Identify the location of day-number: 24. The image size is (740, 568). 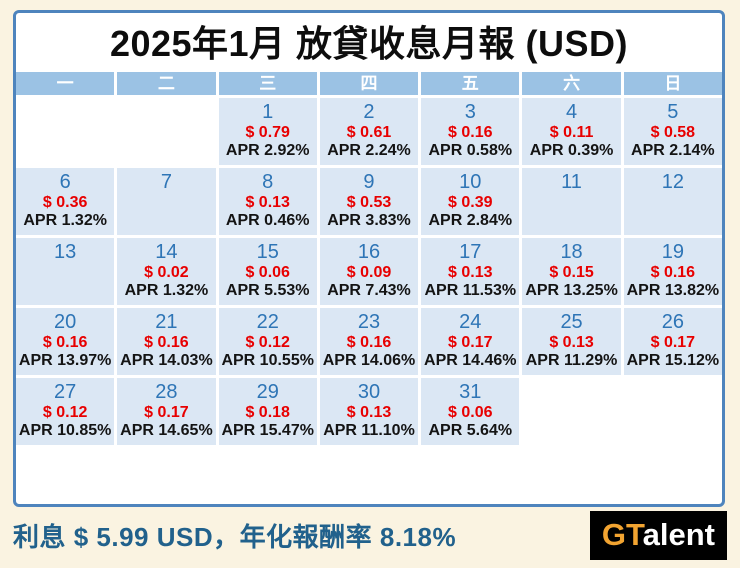
(470, 322).